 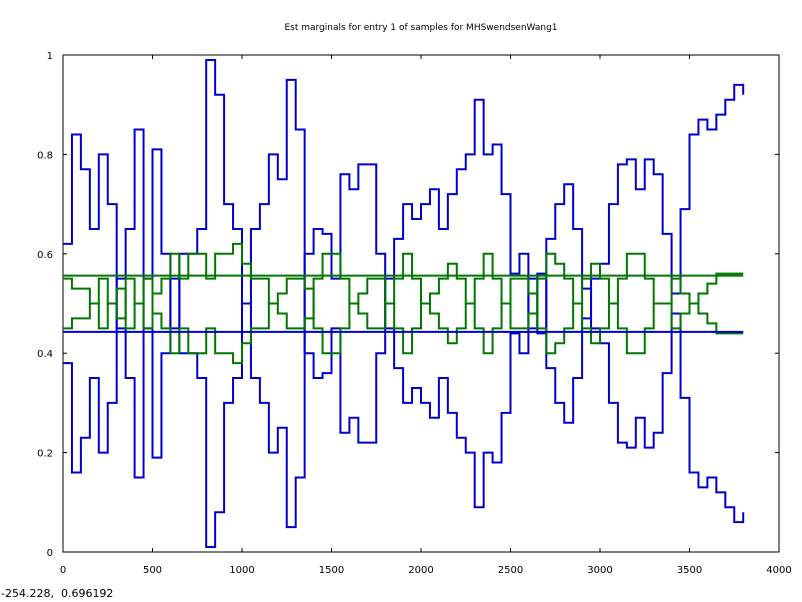 I want to click on x-tick-label: 500, so click(x=152, y=570).